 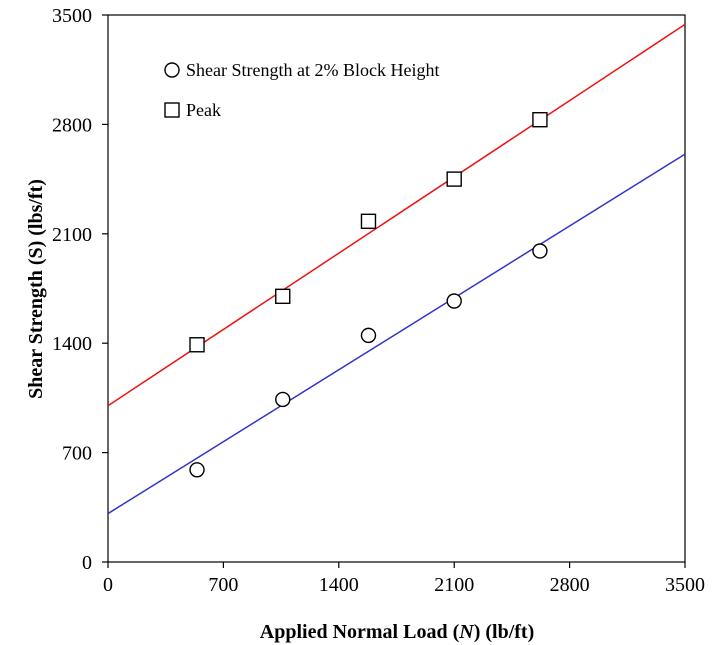 What do you see at coordinates (87, 563) in the screenshot?
I see `y-tick-label: 0` at bounding box center [87, 563].